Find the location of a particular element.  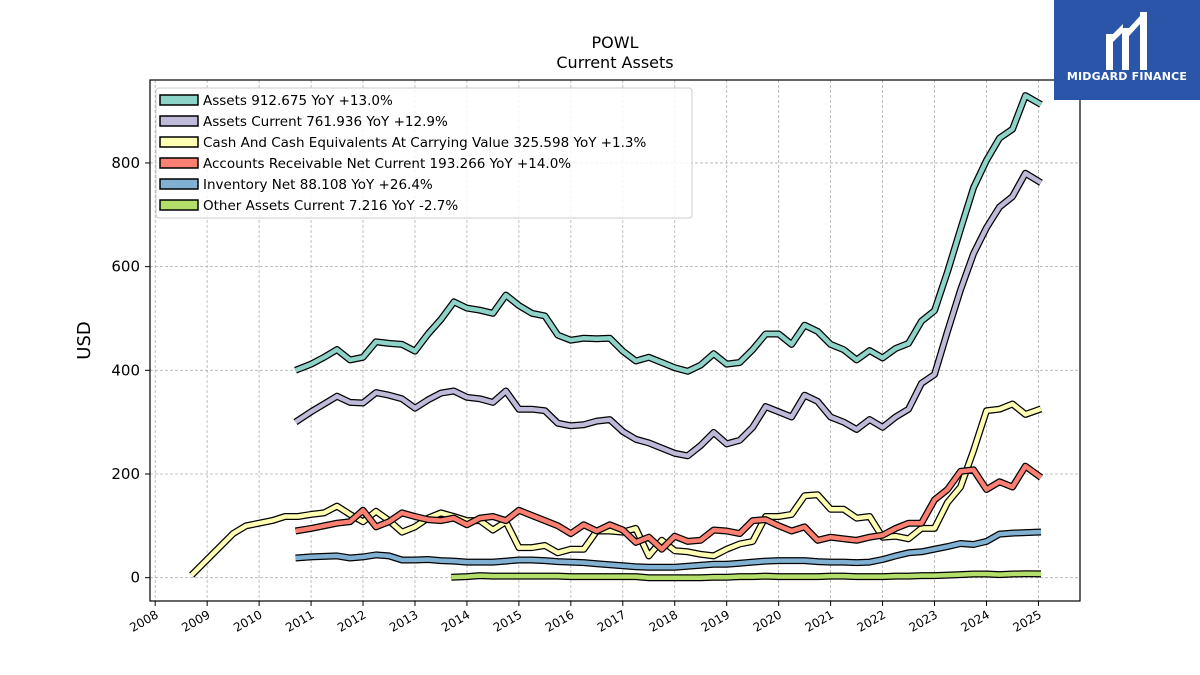

x-tick-label: 2011 is located at coordinates (299, 620).